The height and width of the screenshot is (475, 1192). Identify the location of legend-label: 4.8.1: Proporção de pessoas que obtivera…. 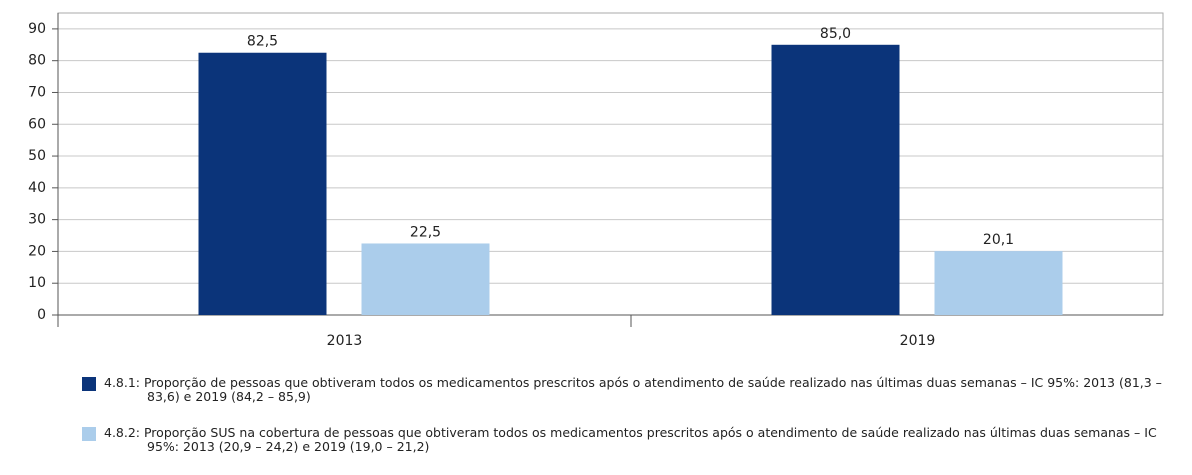
(633, 389).